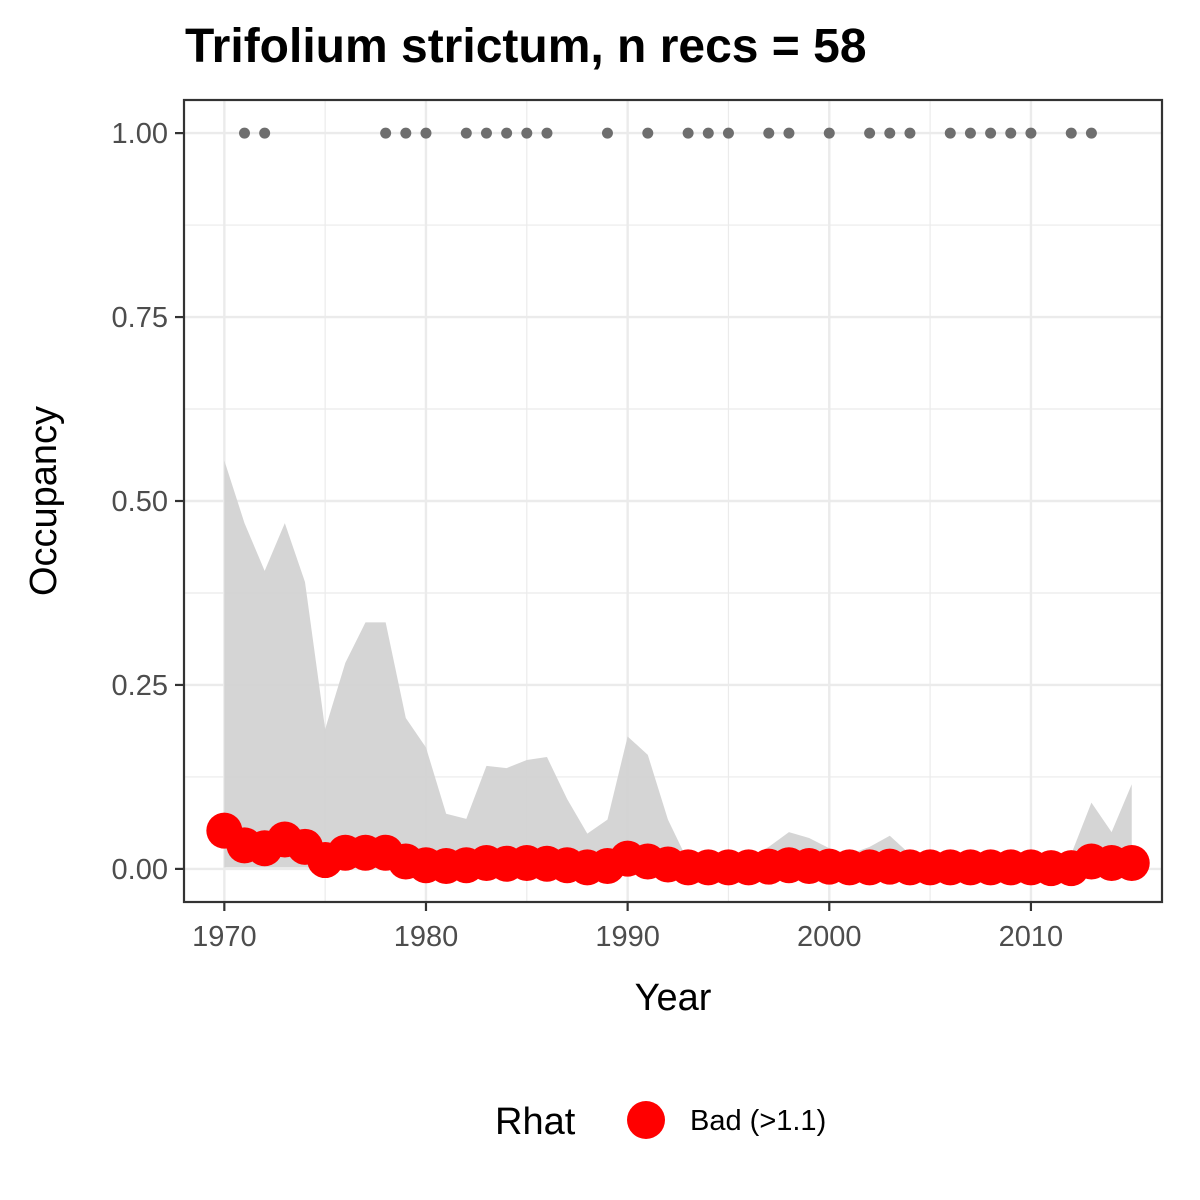  I want to click on chart-title: Trifolium strictum, n recs = 58, so click(526, 46).